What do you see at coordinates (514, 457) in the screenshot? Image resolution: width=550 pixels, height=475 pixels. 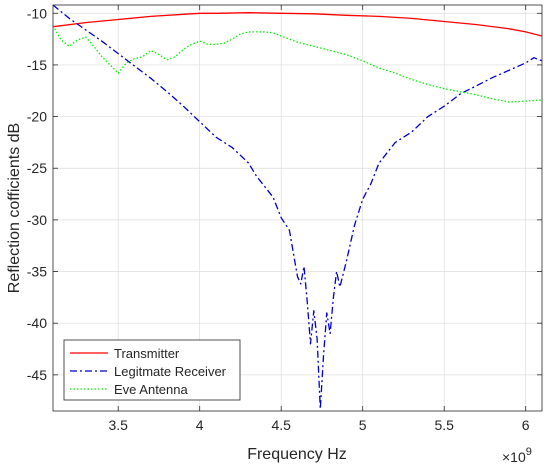 I see `x-axis-exponent-base: ×10` at bounding box center [514, 457].